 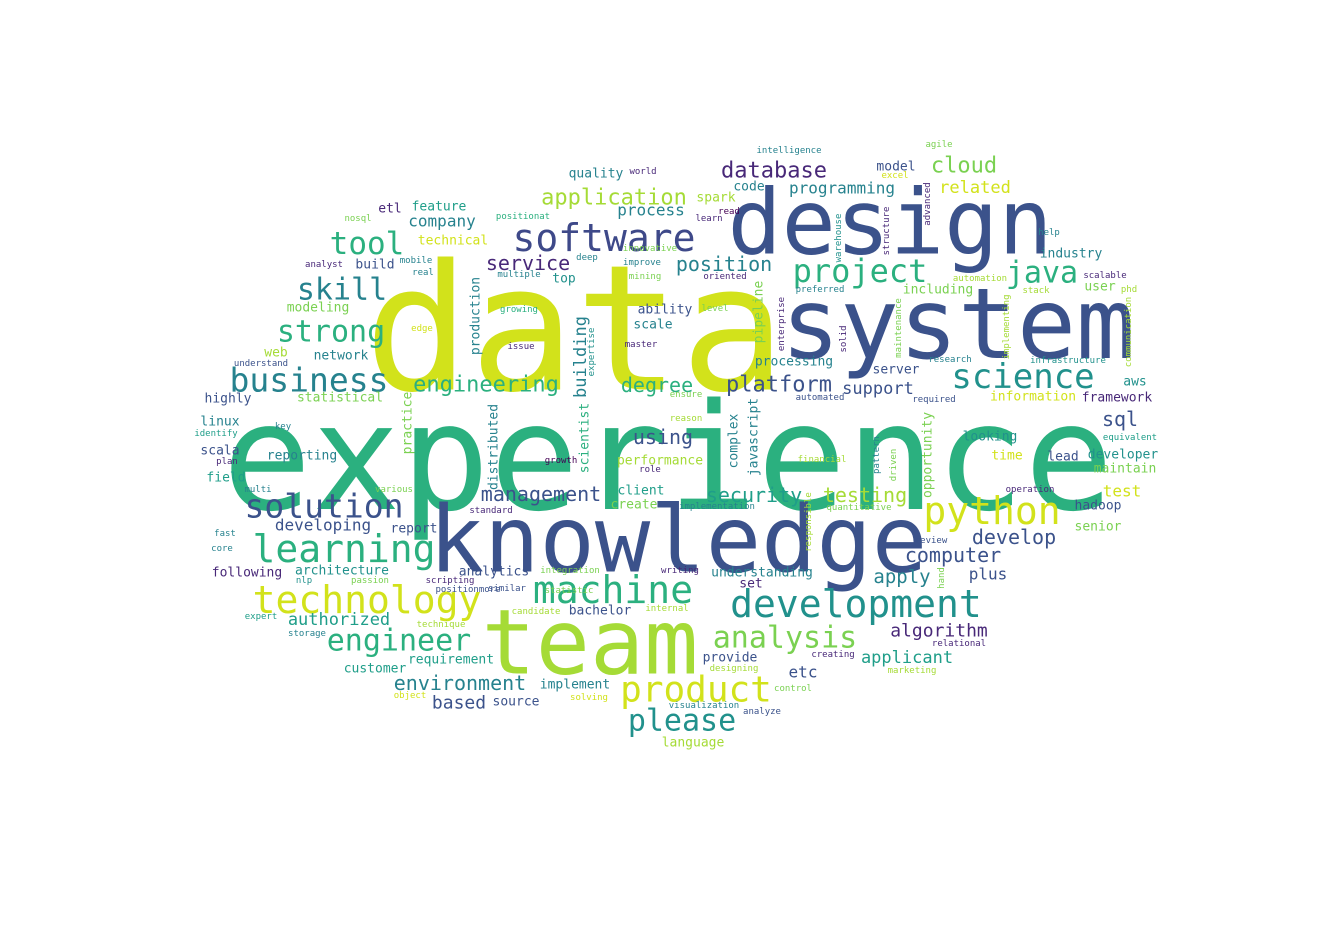 I want to click on word-pipeline: pipeline, so click(x=759, y=312).